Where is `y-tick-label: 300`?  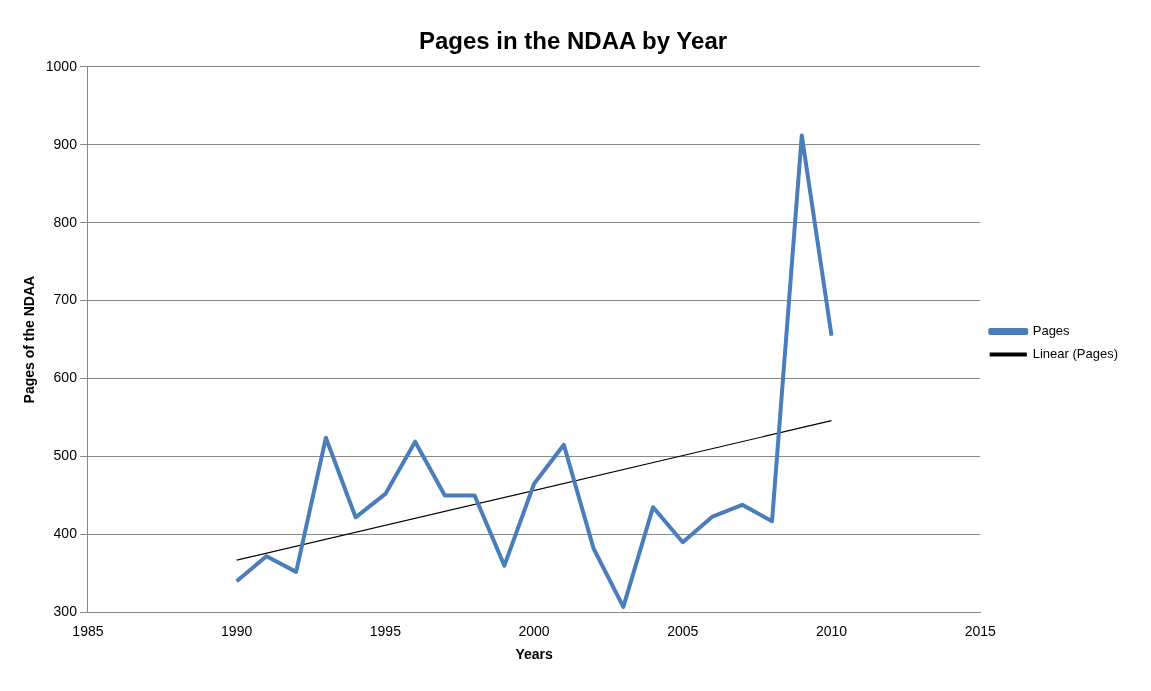 y-tick-label: 300 is located at coordinates (65, 611).